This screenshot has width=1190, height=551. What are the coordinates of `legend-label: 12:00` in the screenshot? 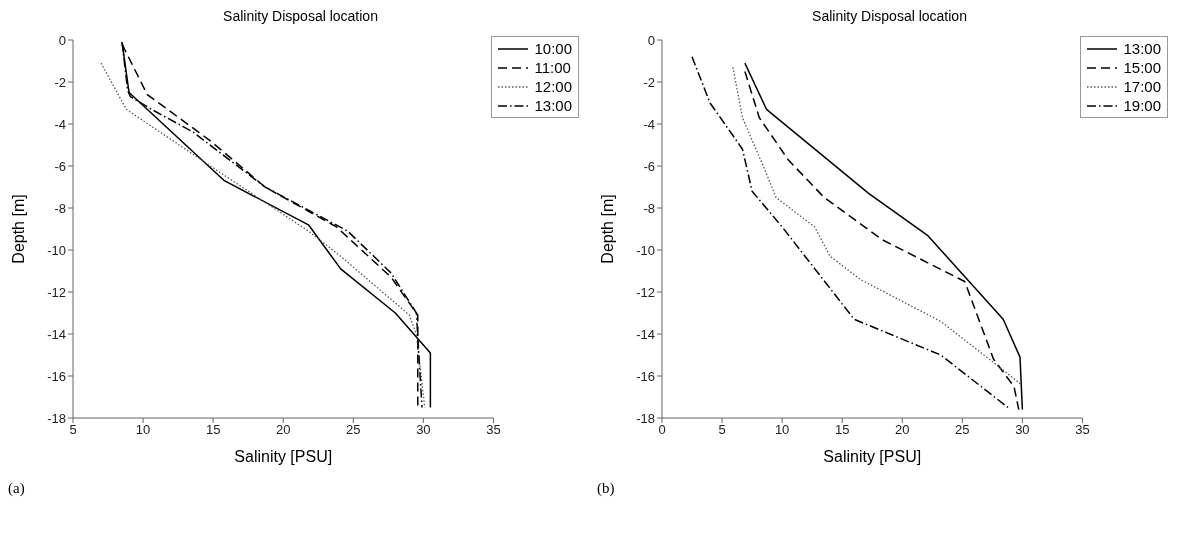 It's located at (553, 86).